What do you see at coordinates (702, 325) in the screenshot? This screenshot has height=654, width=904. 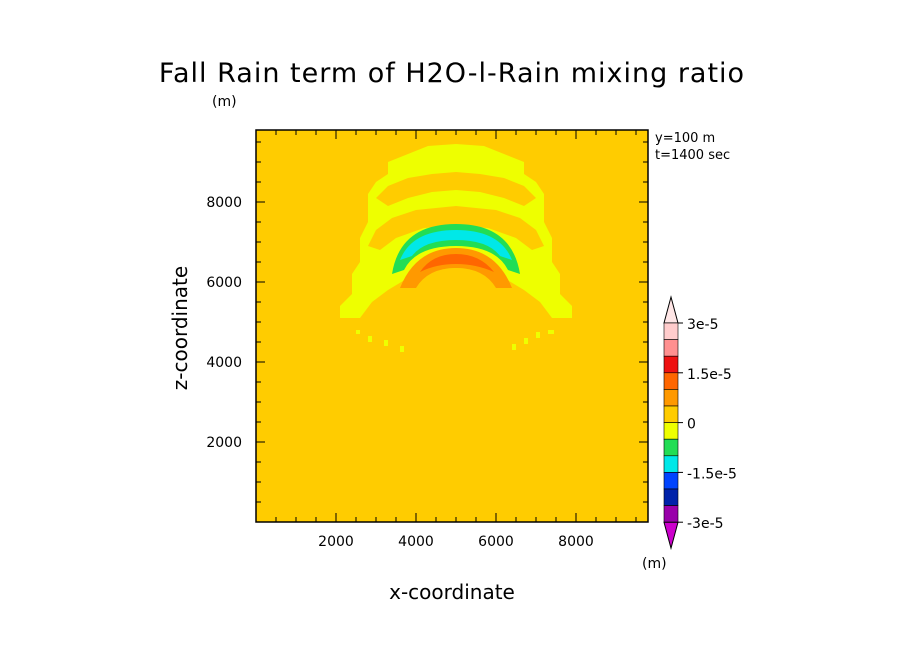 I see `colorbar-label: 3e-5` at bounding box center [702, 325].